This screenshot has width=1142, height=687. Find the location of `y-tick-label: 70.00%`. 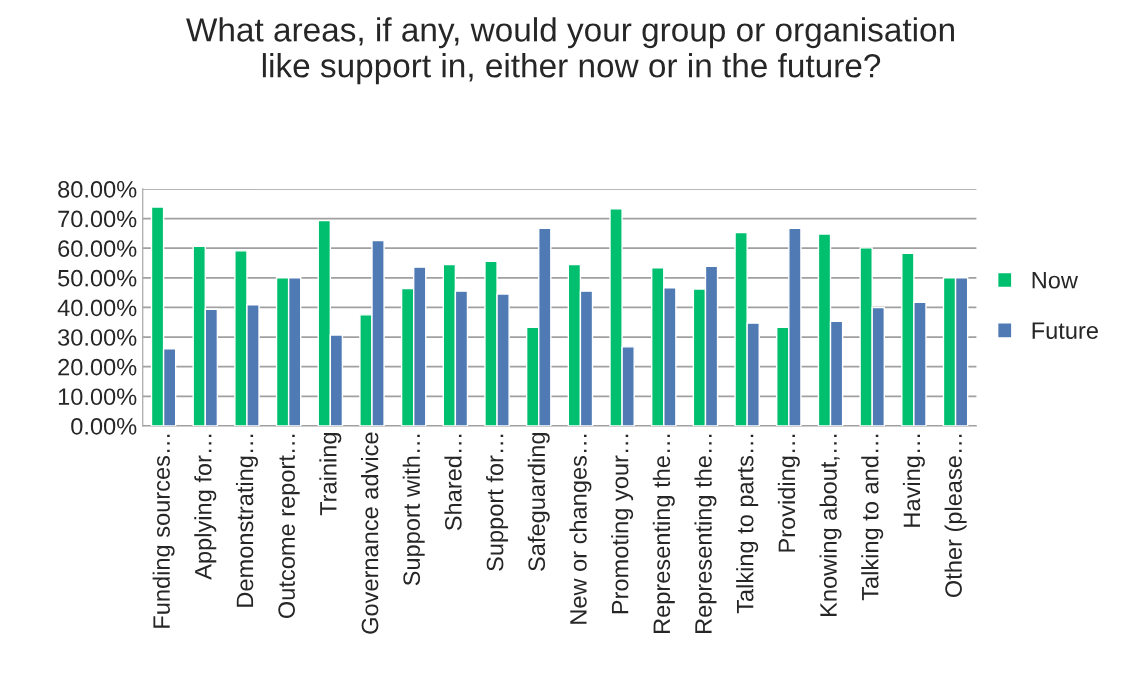

y-tick-label: 70.00% is located at coordinates (97, 219).